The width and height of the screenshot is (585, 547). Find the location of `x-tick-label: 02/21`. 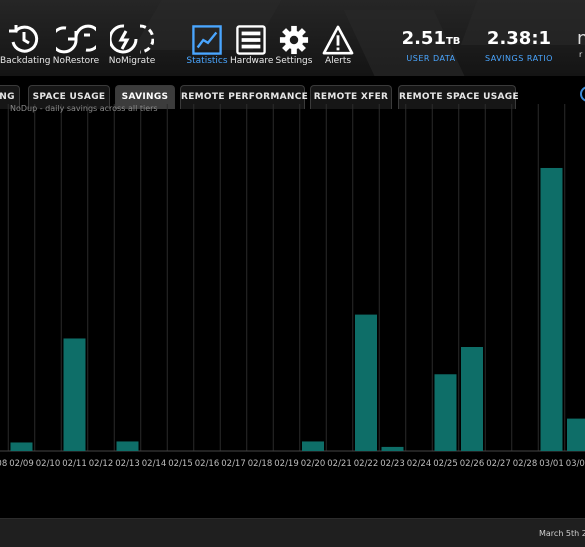

x-tick-label: 02/21 is located at coordinates (339, 464).